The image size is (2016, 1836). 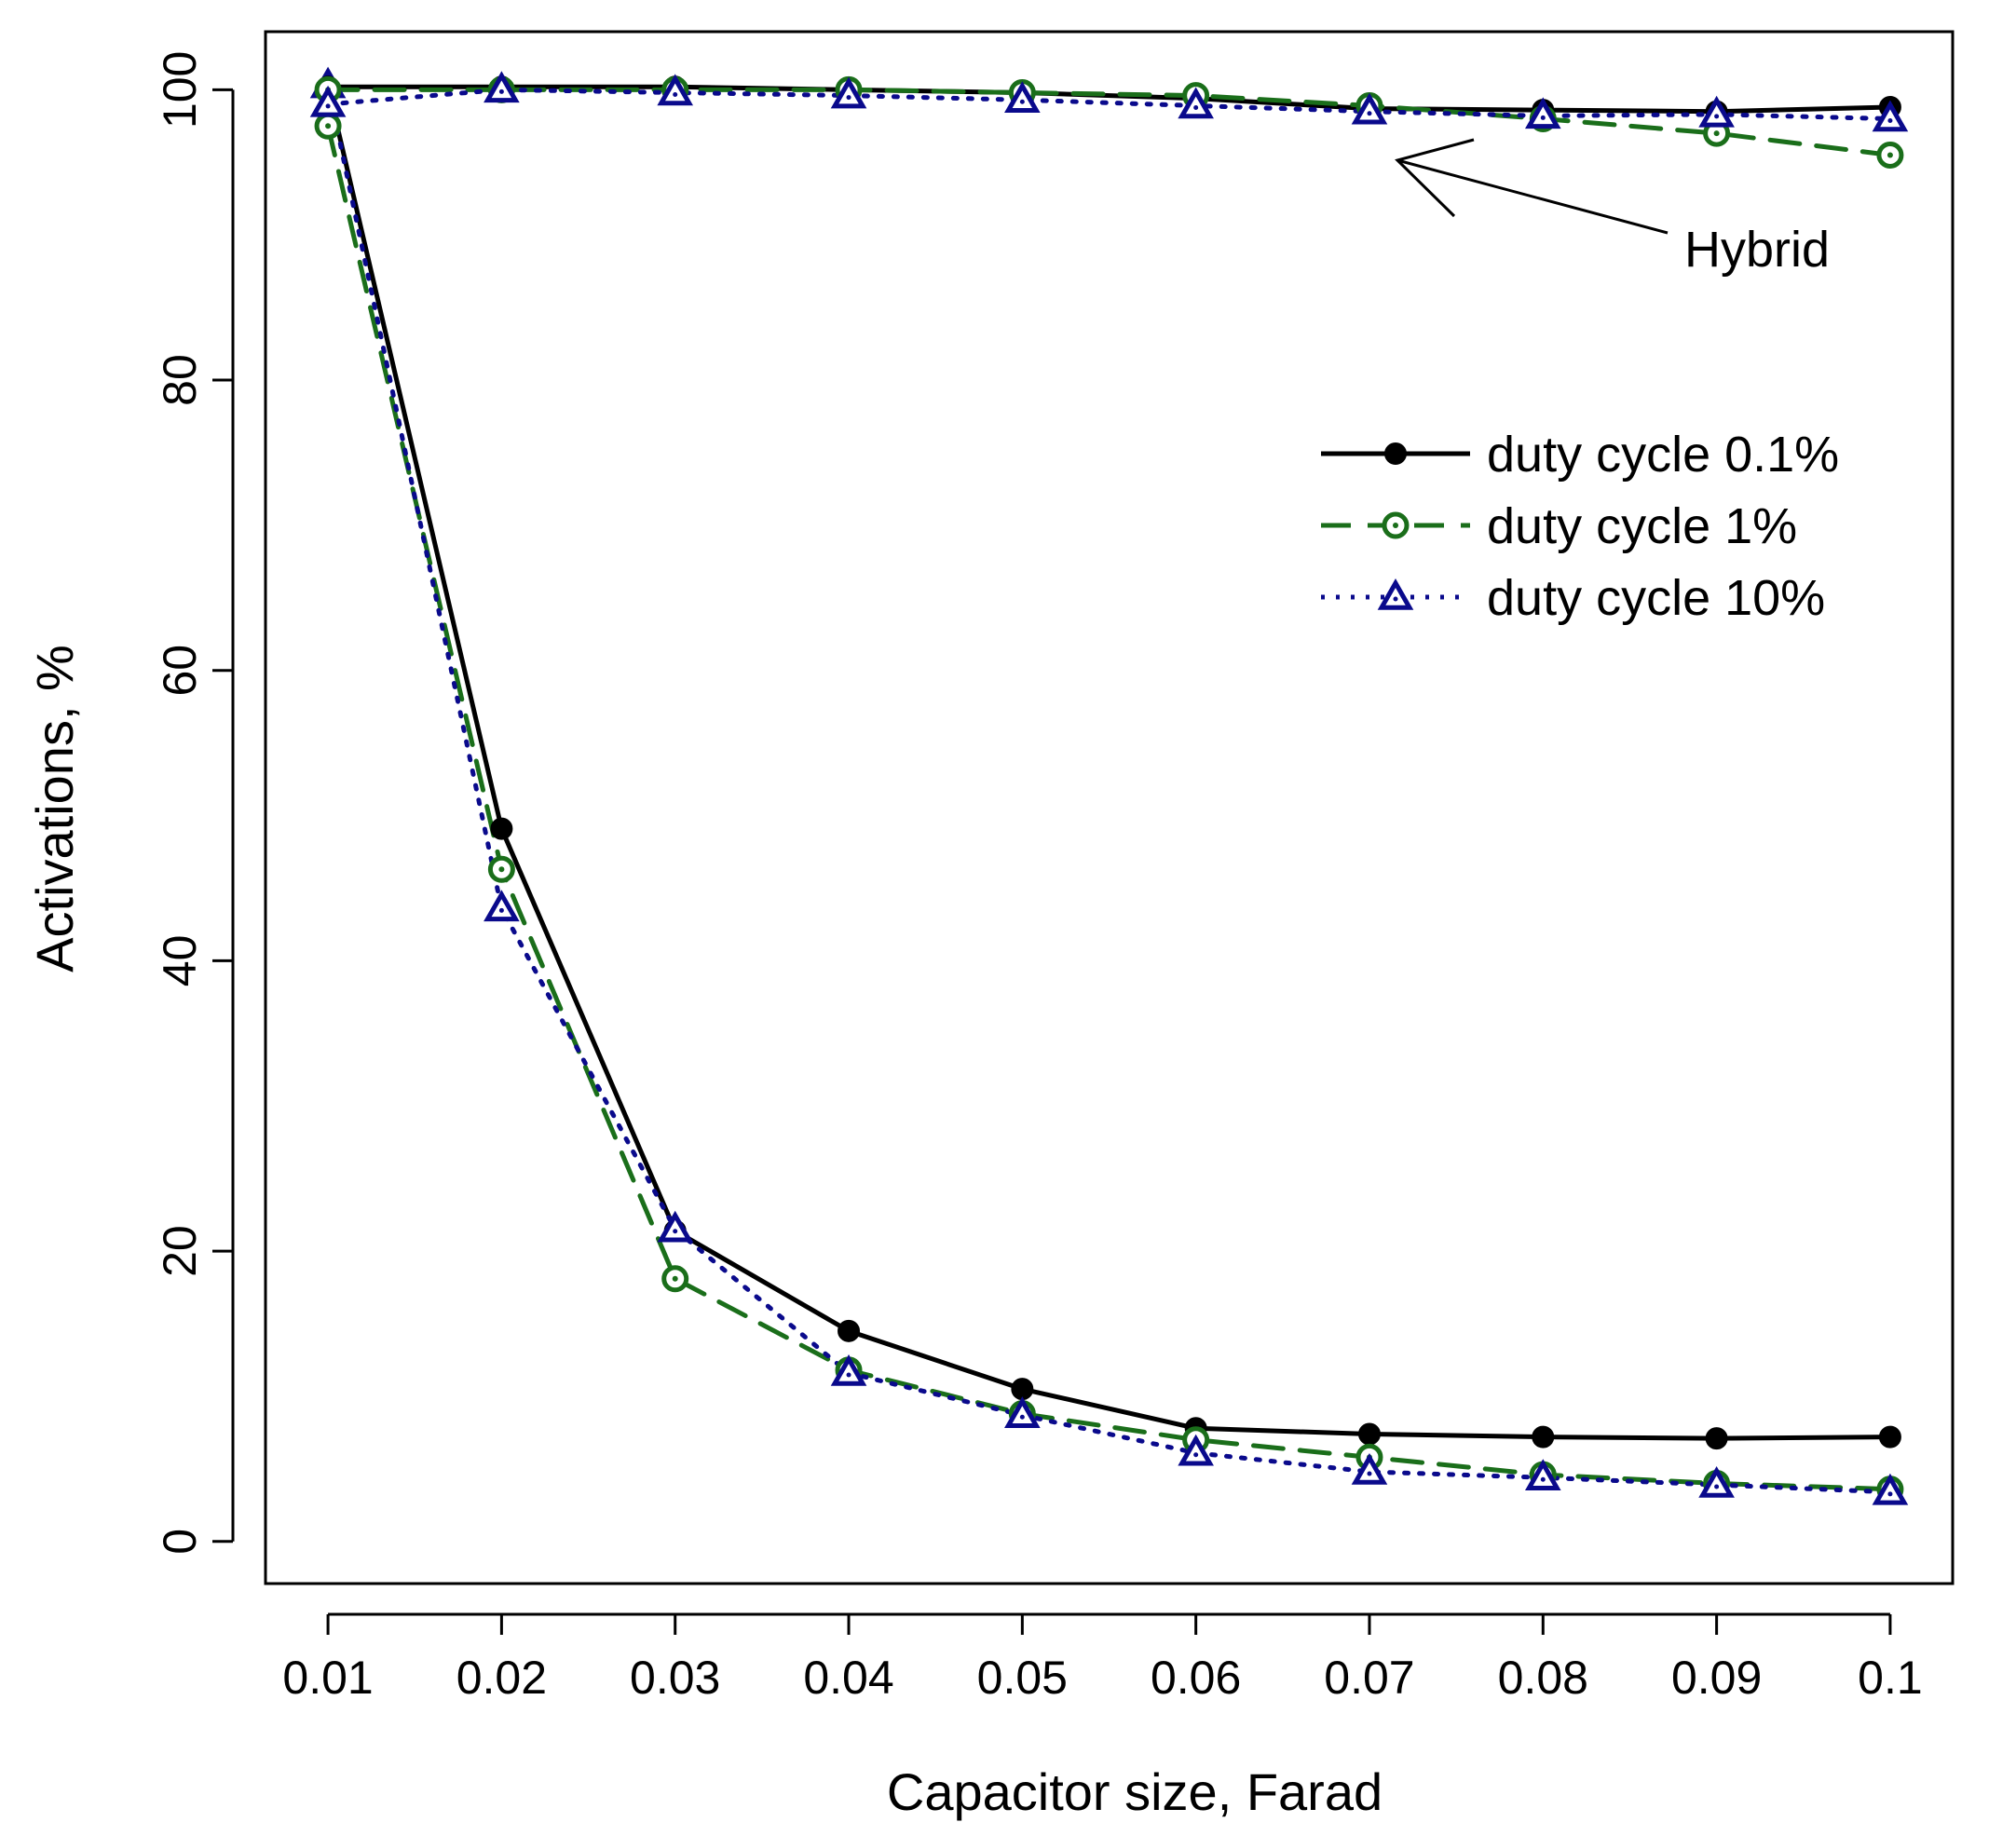 What do you see at coordinates (1757, 250) in the screenshot?
I see `annotation-label-hybrid: Hybrid` at bounding box center [1757, 250].